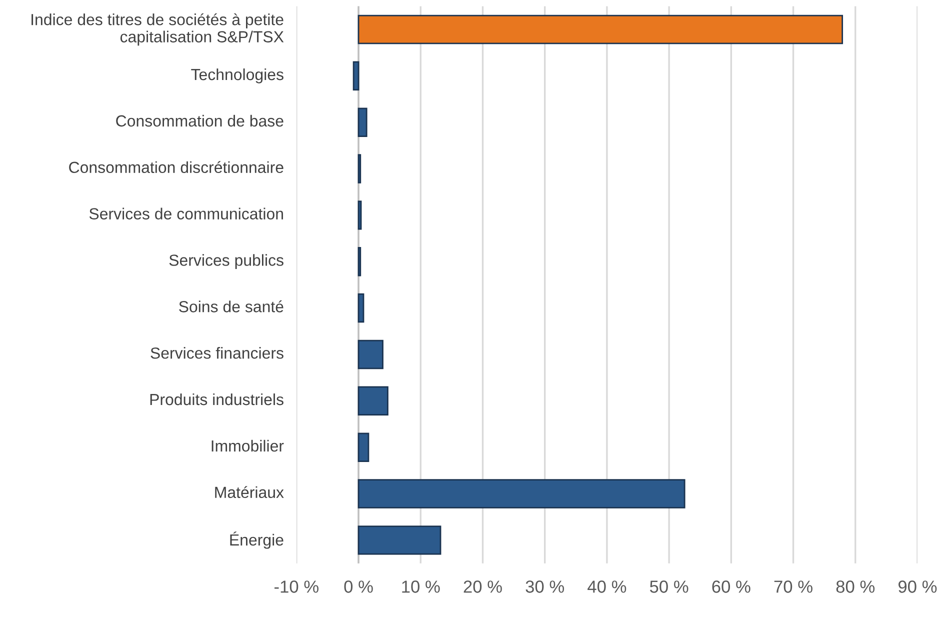  I want to click on y-tick-label: Services de communication, so click(186, 214).